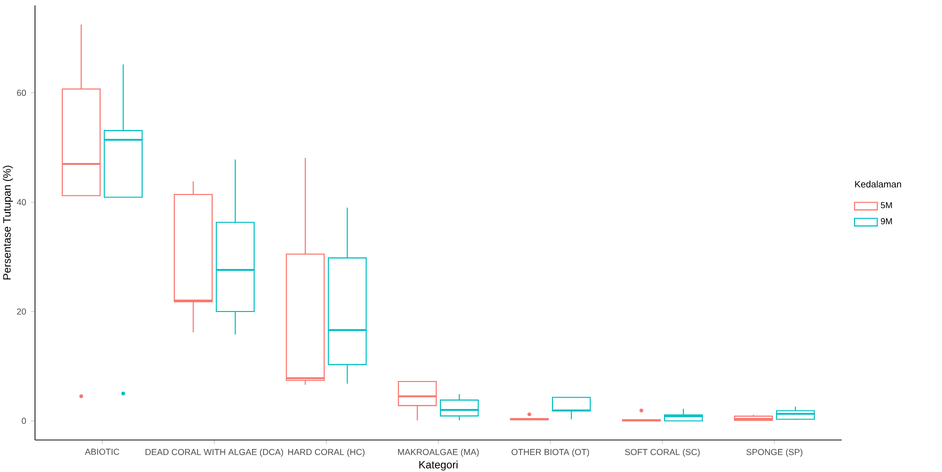  I want to click on legend-label: 5M, so click(886, 205).